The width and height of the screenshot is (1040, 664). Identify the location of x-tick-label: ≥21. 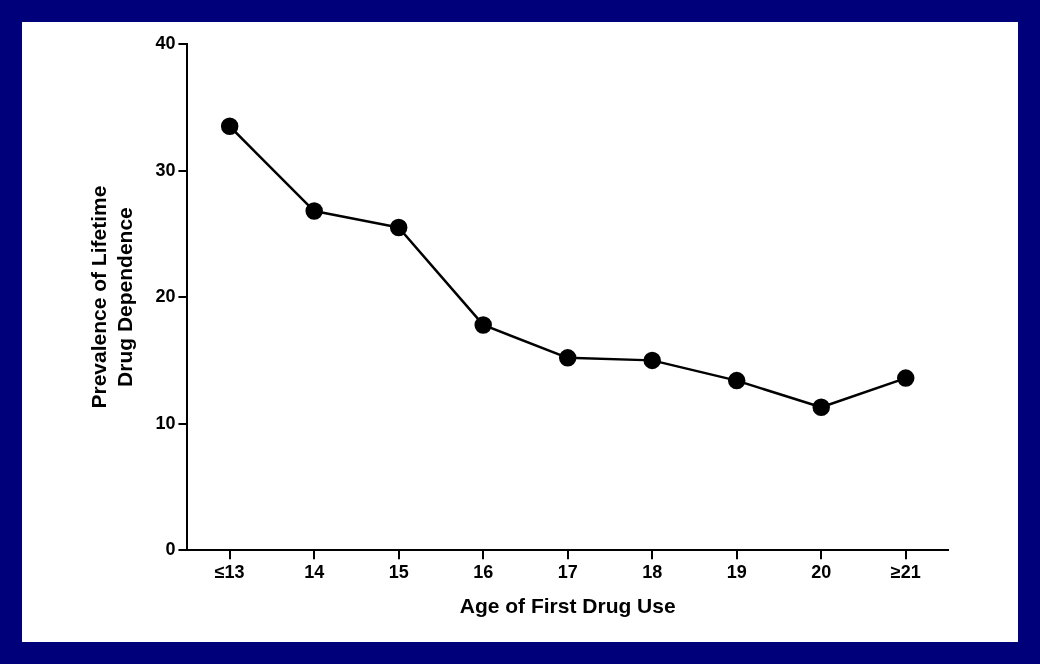
(905, 571).